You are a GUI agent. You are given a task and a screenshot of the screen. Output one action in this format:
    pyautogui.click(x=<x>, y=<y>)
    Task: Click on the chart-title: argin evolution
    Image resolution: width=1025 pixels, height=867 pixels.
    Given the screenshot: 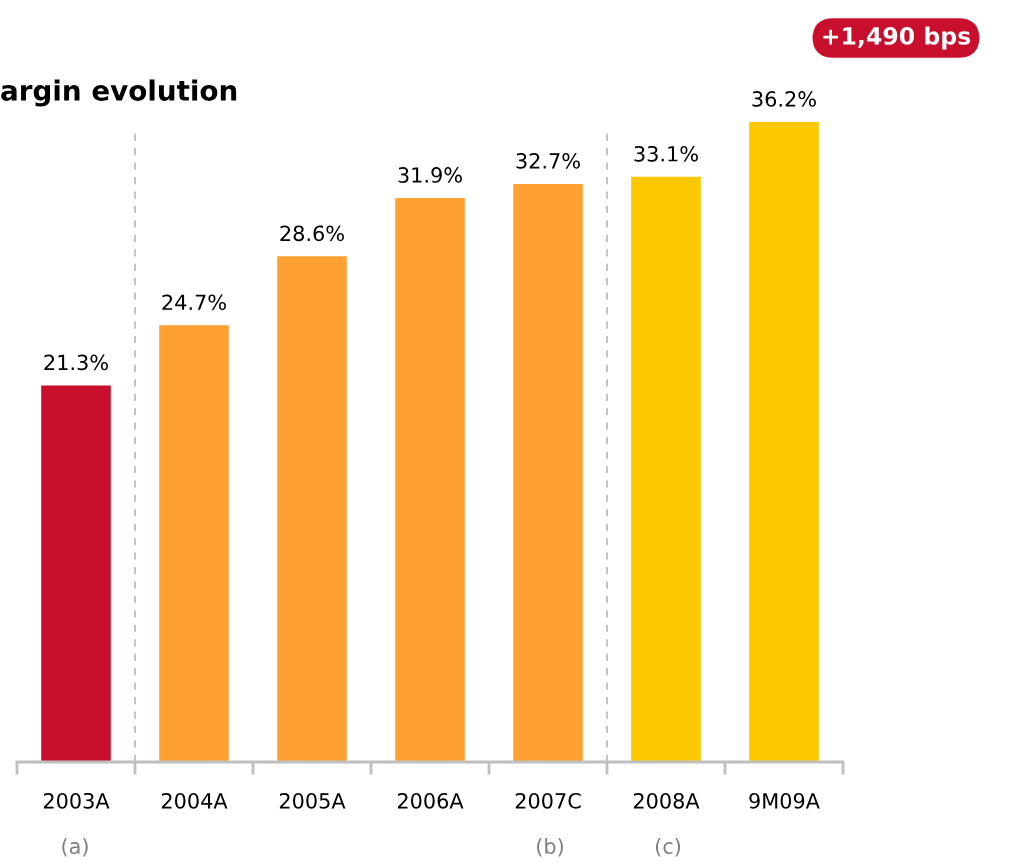 What is the action you would take?
    pyautogui.click(x=119, y=93)
    